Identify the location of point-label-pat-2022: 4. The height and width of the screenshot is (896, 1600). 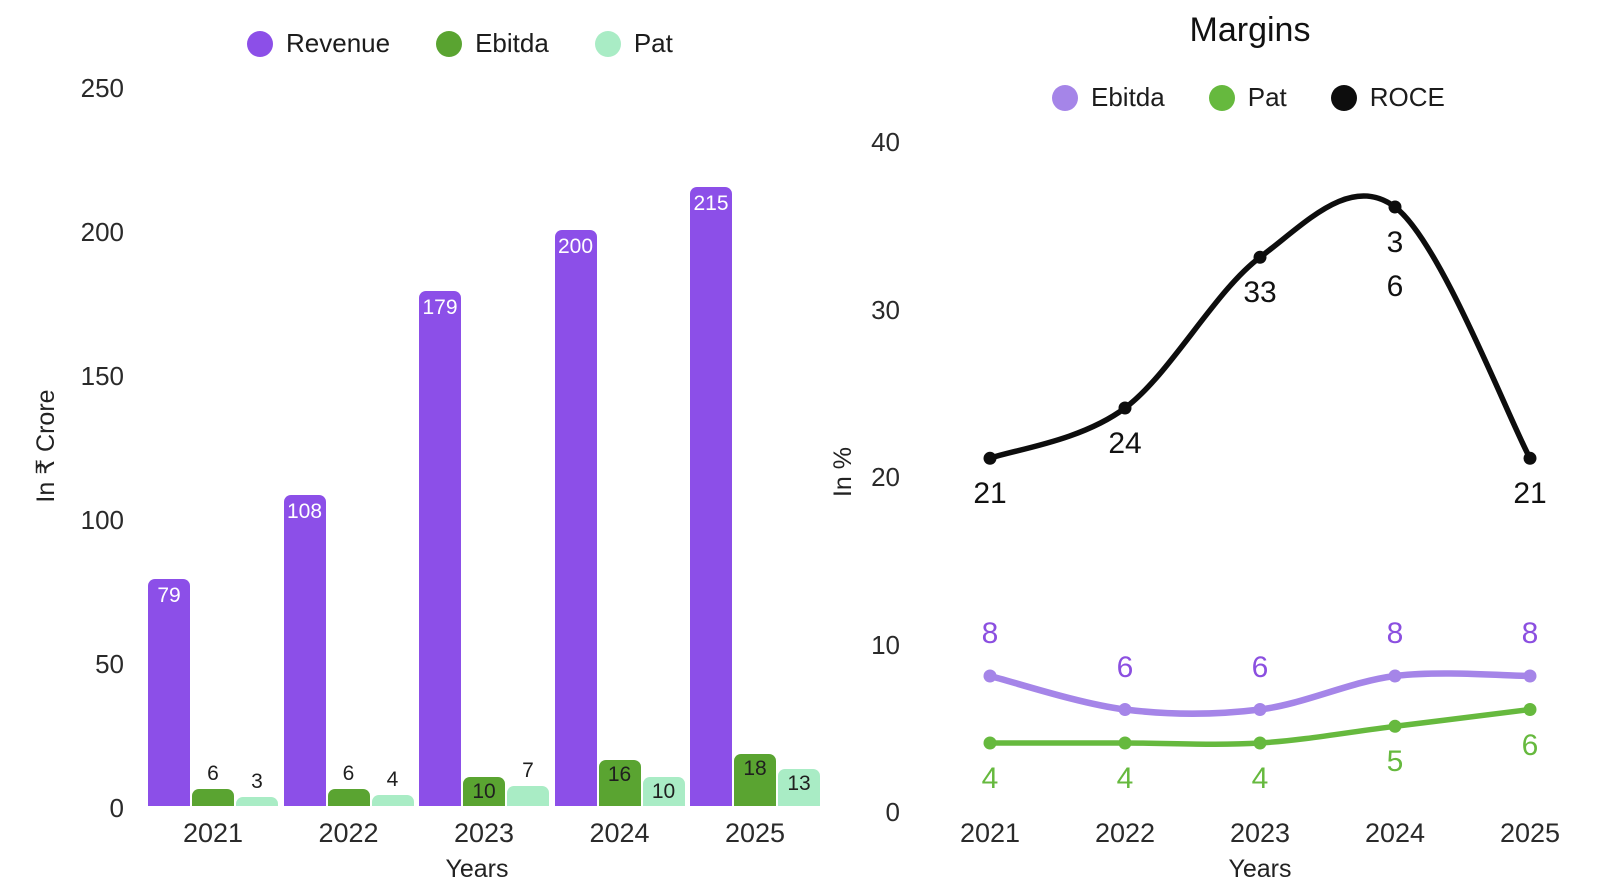
(1125, 778).